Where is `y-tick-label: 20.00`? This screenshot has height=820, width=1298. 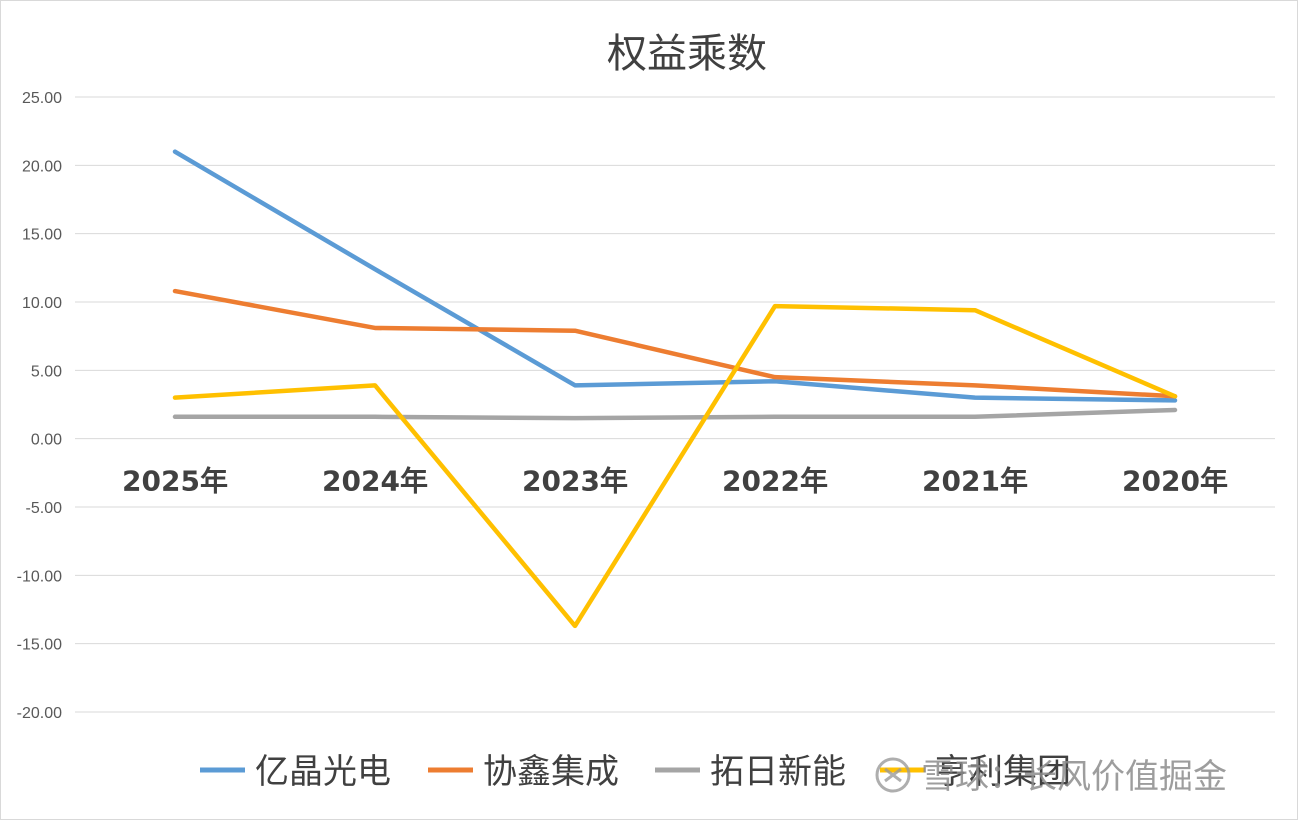
y-tick-label: 20.00 is located at coordinates (42, 166).